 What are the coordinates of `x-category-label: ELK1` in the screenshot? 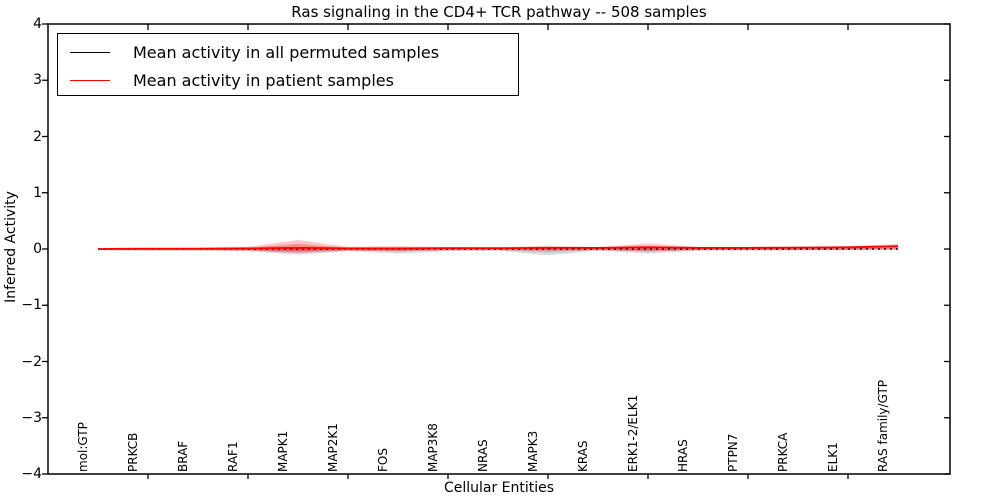 It's located at (833, 457).